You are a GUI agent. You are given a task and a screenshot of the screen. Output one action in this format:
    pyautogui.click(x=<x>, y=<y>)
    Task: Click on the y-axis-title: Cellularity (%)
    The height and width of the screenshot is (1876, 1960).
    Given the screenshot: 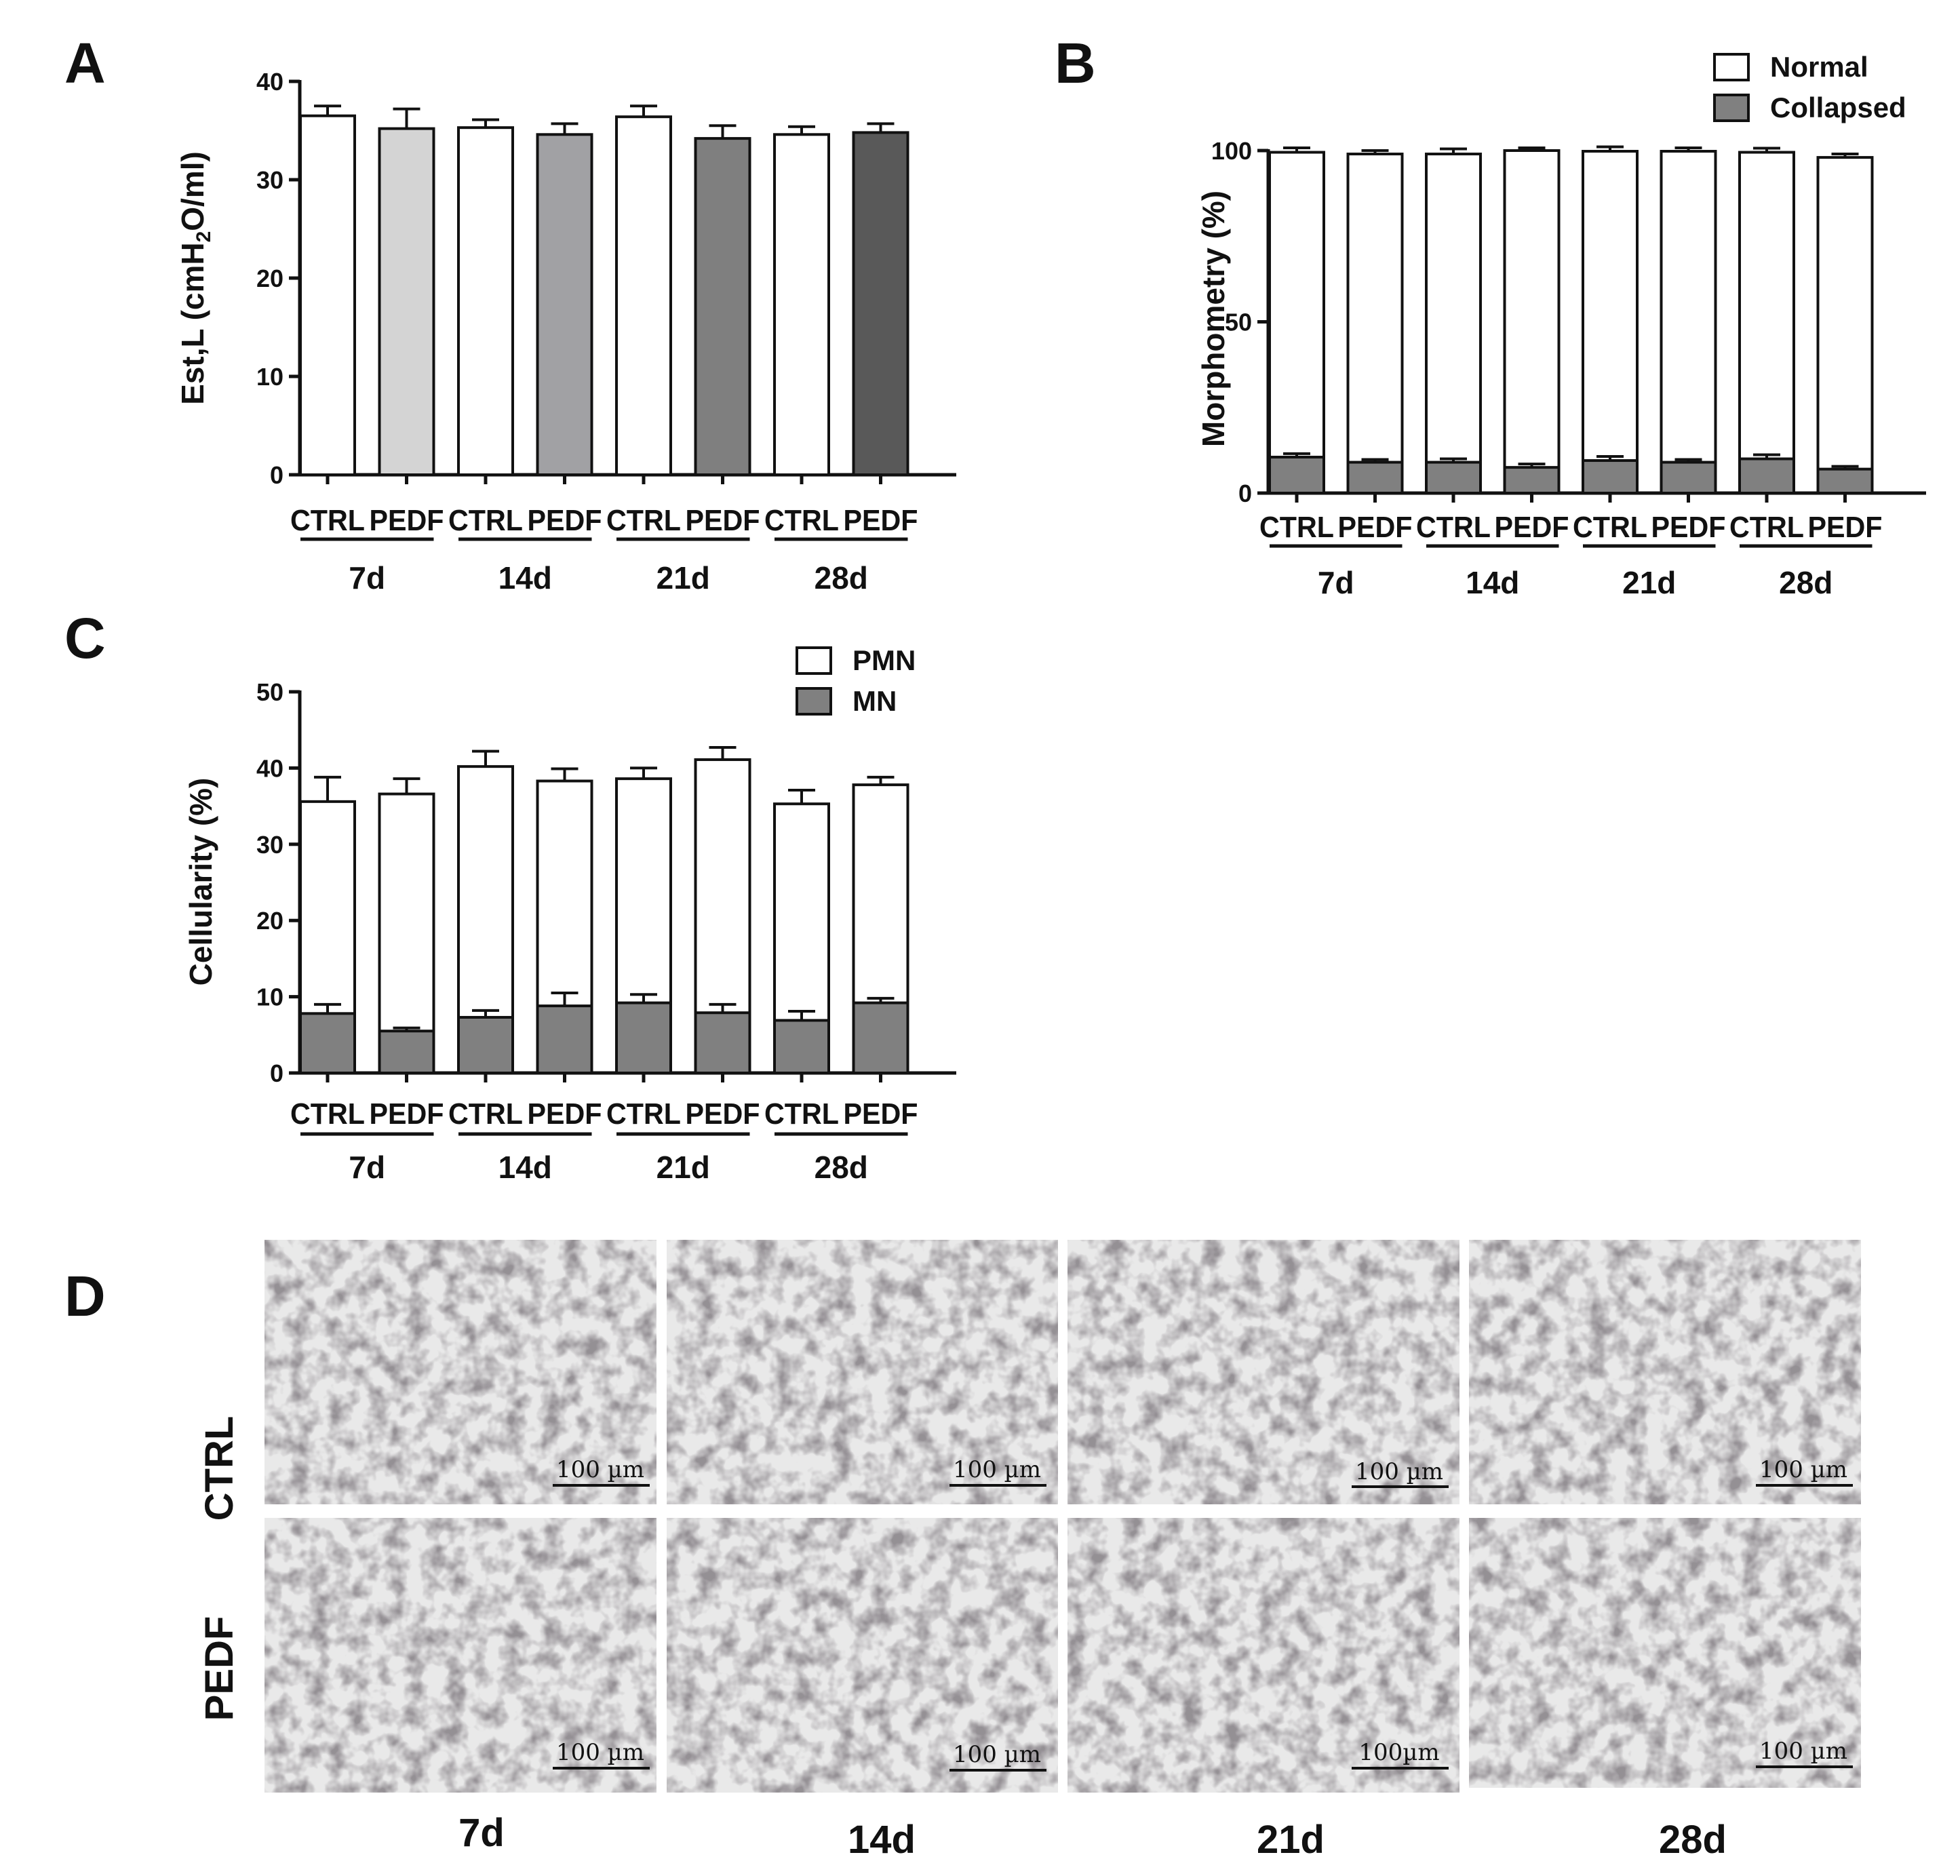 What is the action you would take?
    pyautogui.click(x=200, y=882)
    